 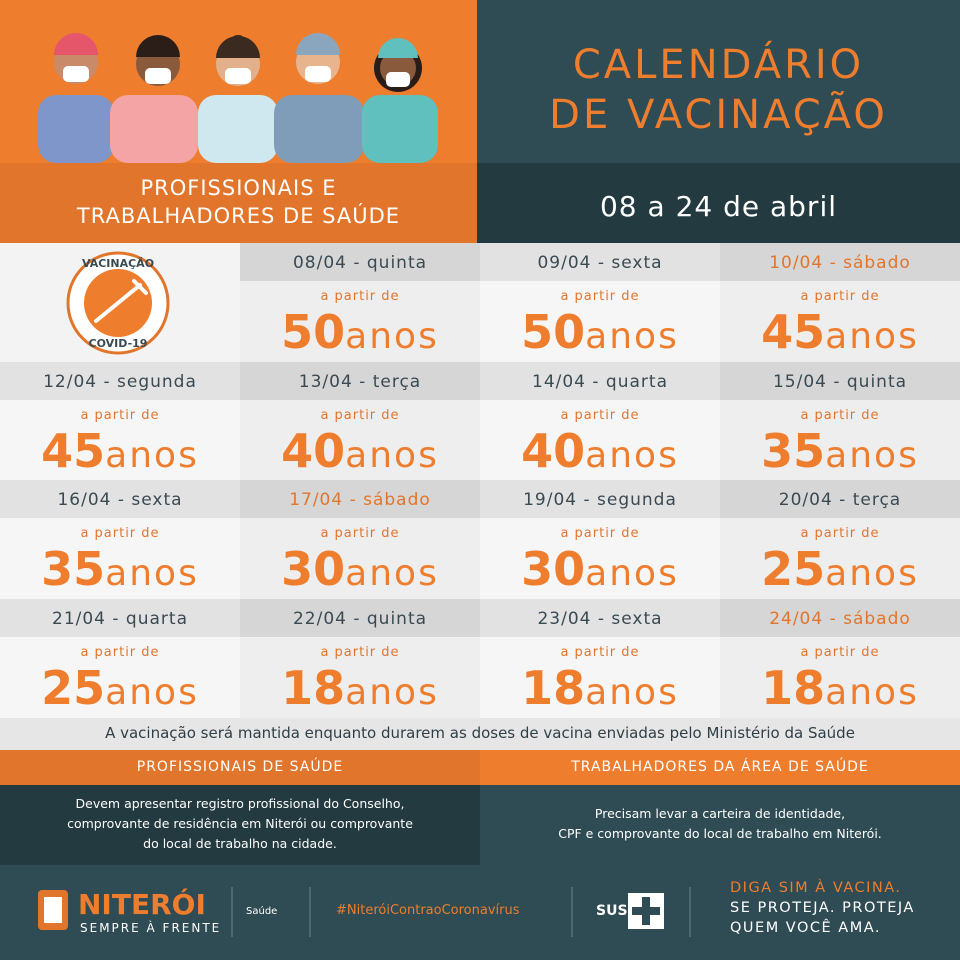 What do you see at coordinates (612, 911) in the screenshot?
I see `sus-logo: SUS` at bounding box center [612, 911].